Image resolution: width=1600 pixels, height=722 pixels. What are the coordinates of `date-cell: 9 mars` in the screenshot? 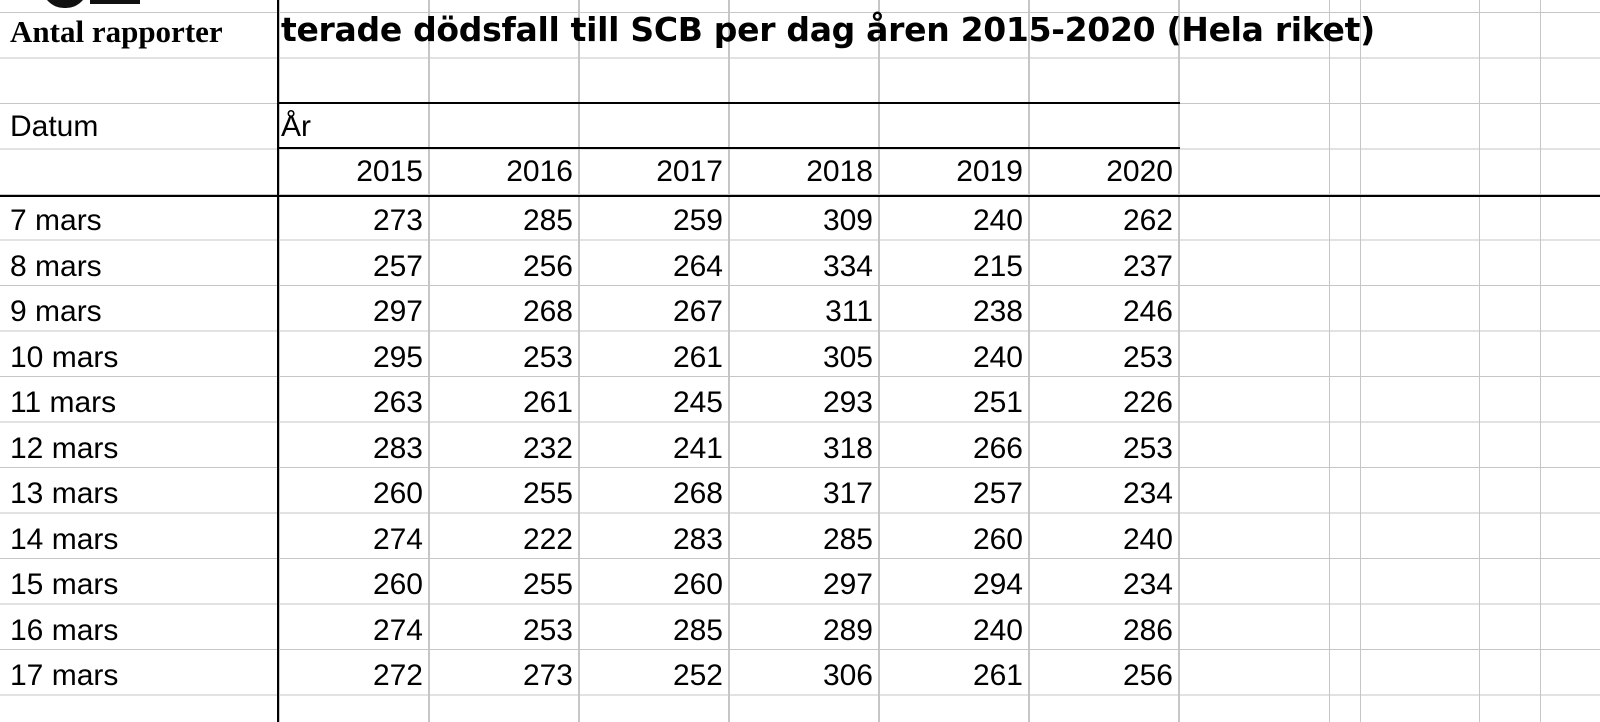 It's located at (56, 311).